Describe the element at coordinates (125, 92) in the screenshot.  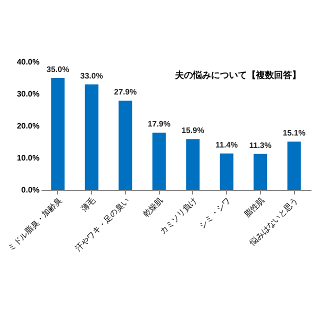
I see `data-label: 27.9%` at that location.